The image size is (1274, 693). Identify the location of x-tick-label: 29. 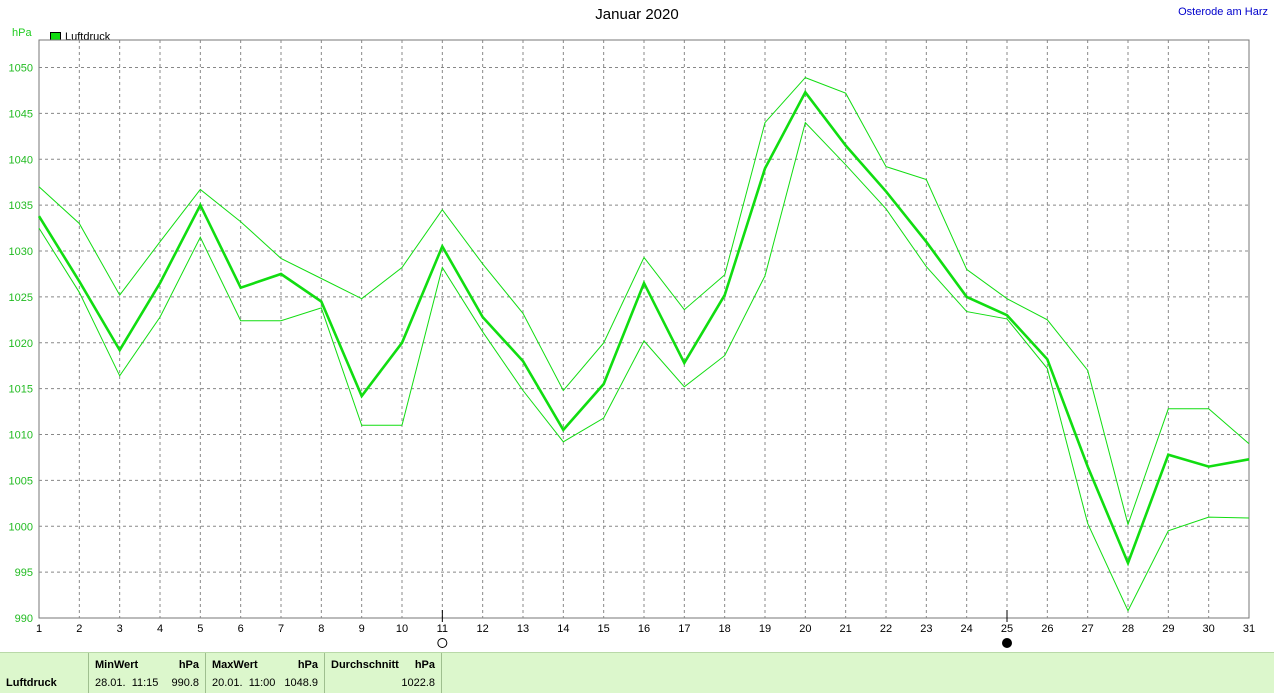
(1168, 629).